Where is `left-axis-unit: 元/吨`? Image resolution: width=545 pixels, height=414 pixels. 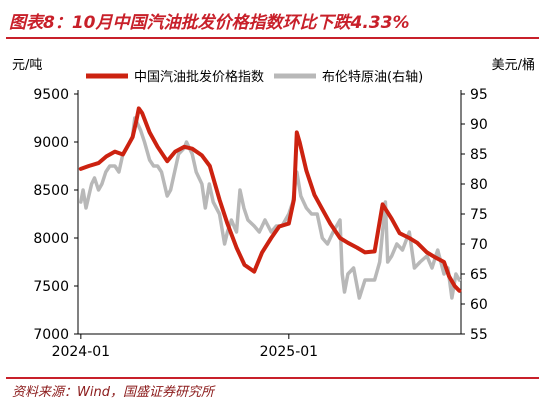 left-axis-unit: 元/吨 is located at coordinates (27, 65).